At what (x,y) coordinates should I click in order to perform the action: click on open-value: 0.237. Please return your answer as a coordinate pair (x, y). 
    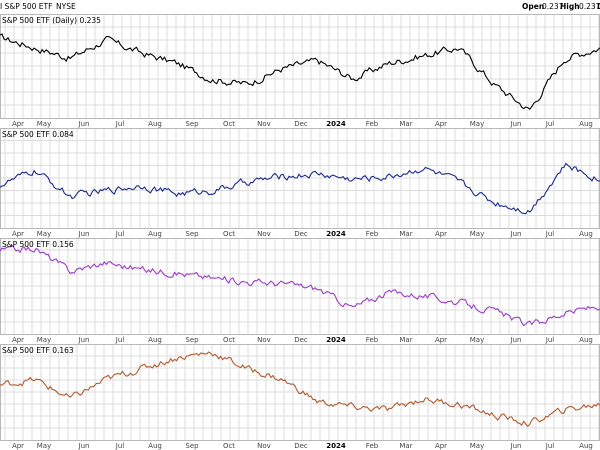
    Looking at the image, I should click on (553, 6).